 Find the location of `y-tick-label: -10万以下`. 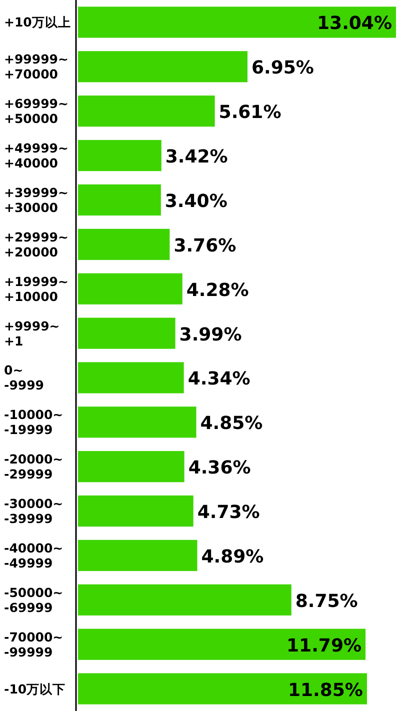

y-tick-label: -10万以下 is located at coordinates (35, 688).